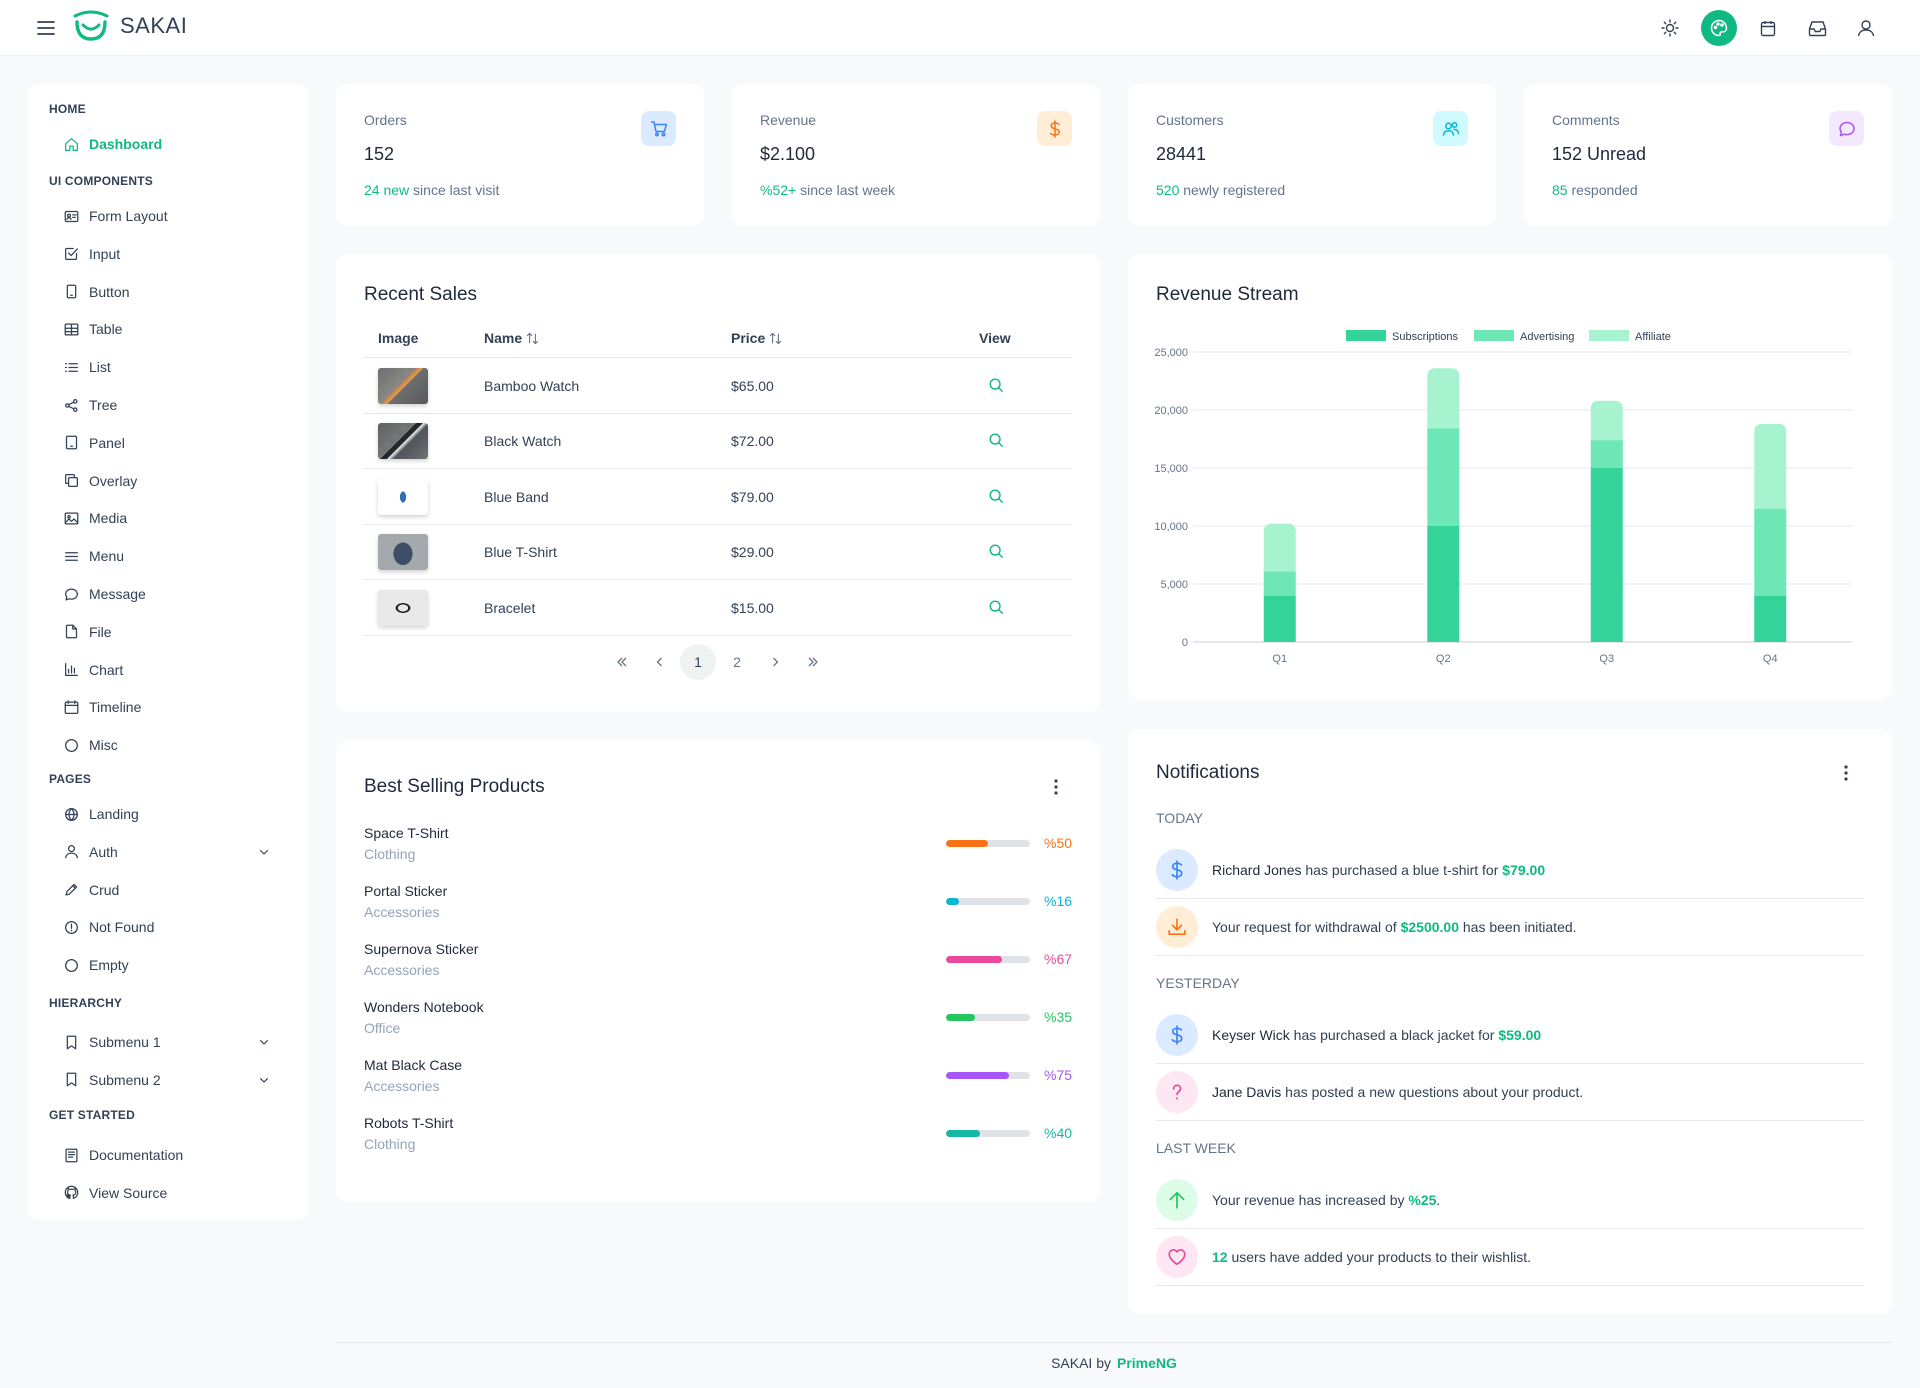 This screenshot has height=1388, width=1920. I want to click on arrow-up-icon, so click(1177, 1200).